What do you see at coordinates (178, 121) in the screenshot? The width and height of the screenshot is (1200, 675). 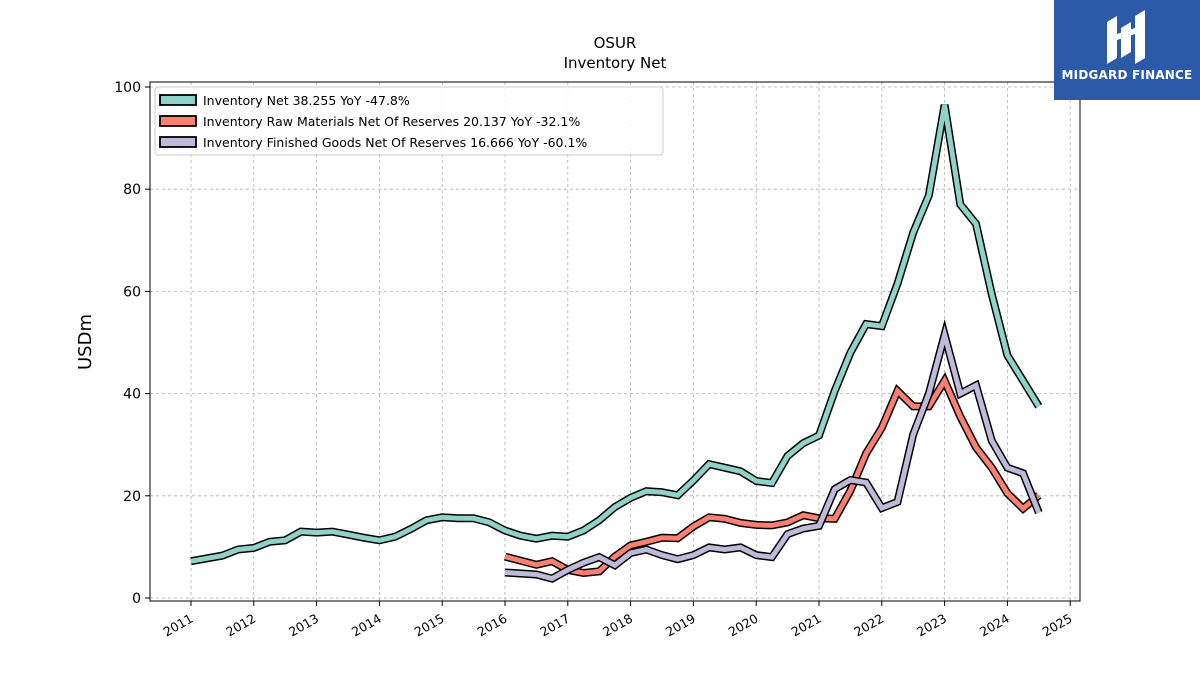 I see `legend-swatch-raw-materials` at bounding box center [178, 121].